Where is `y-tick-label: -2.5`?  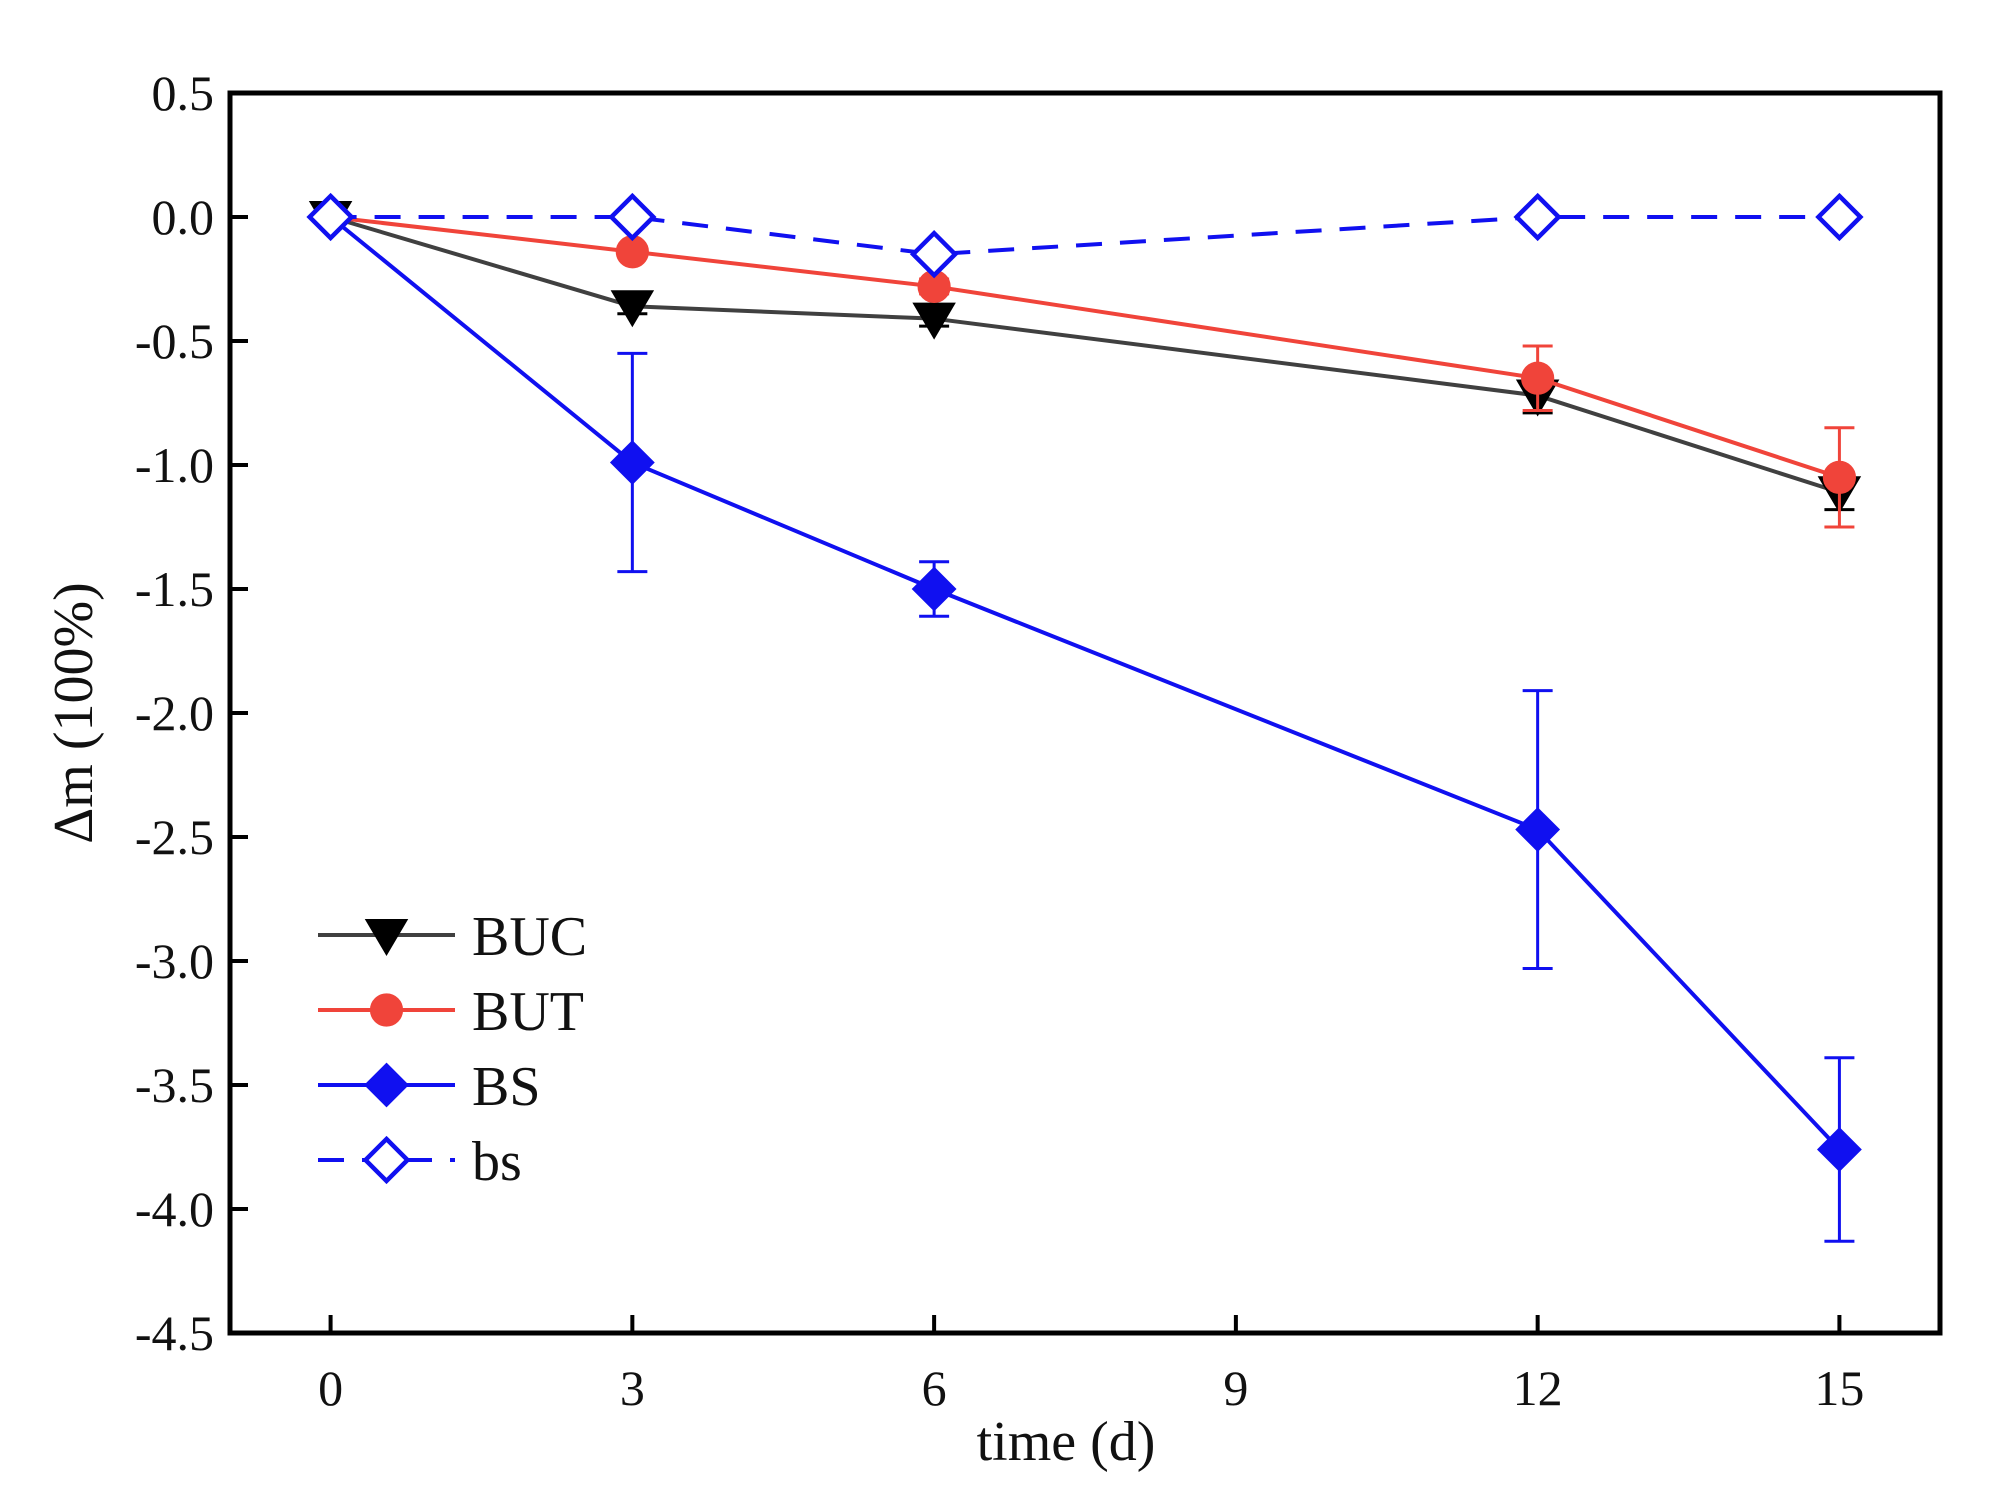
y-tick-label: -2.5 is located at coordinates (174, 837).